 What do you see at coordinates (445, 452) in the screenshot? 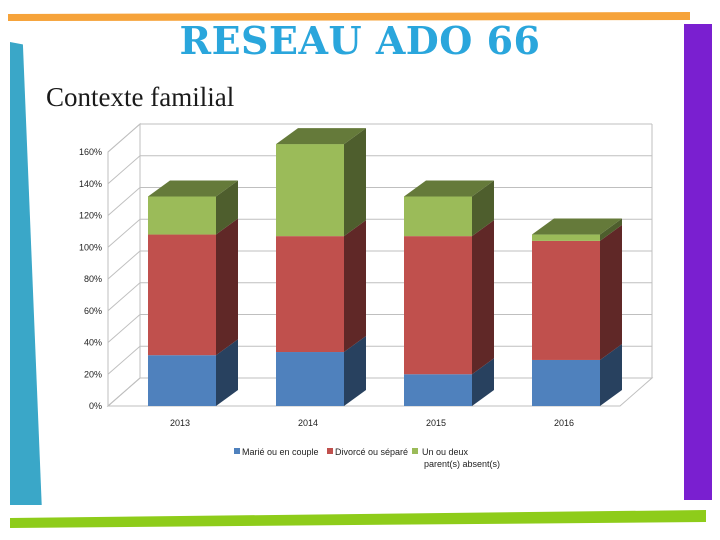
I see `legend-label-3: Un ou deux` at bounding box center [445, 452].